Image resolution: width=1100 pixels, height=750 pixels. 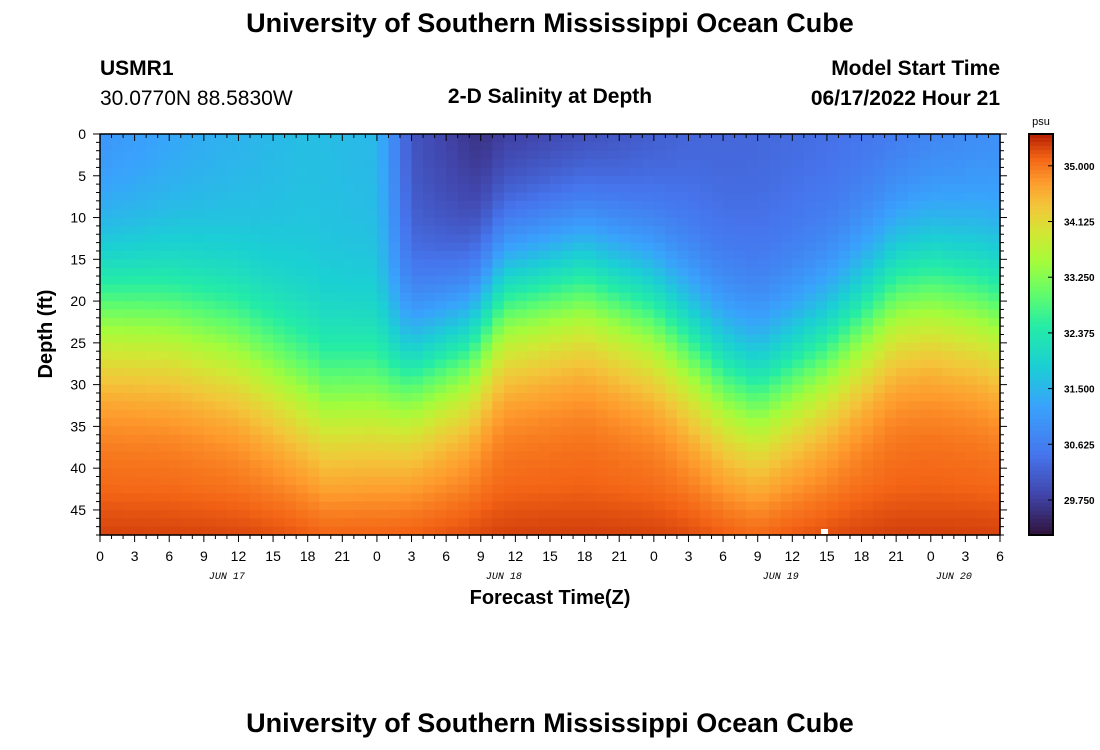 What do you see at coordinates (308, 556) in the screenshot?
I see `x-tick-label: 18` at bounding box center [308, 556].